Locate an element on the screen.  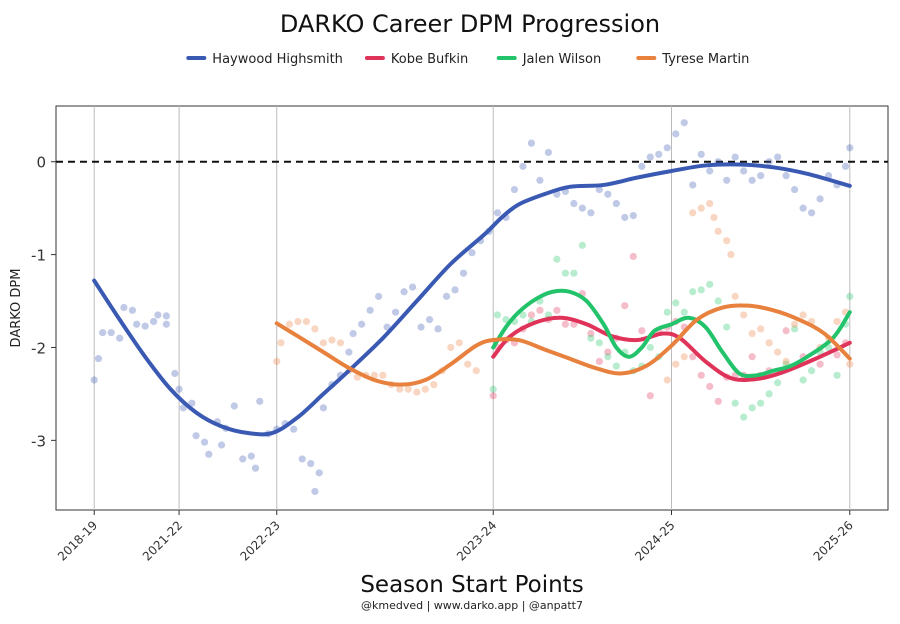
y-tick-label: -2 is located at coordinates (38, 348).